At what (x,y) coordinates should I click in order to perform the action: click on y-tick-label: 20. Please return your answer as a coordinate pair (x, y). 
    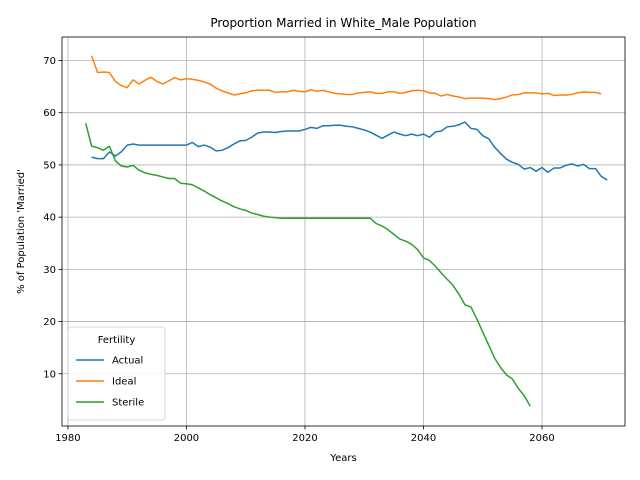
    Looking at the image, I should click on (49, 322).